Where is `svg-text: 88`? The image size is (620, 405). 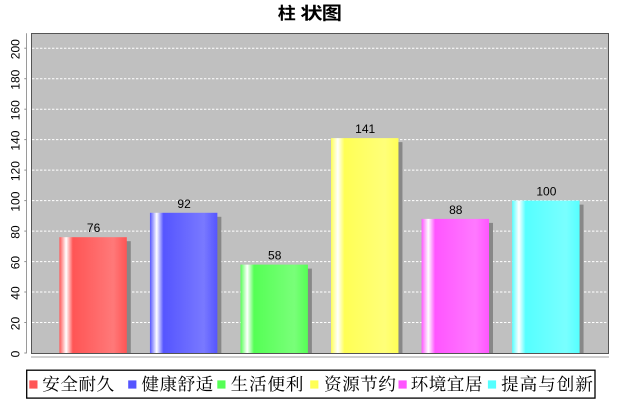
svg-text: 88 is located at coordinates (456, 210).